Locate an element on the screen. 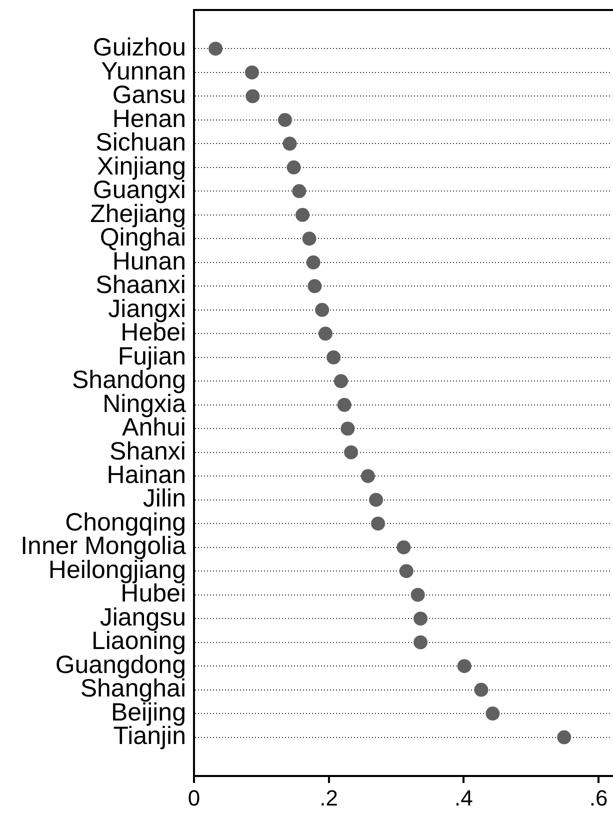 This screenshot has height=821, width=613. x-tick-label: 0 is located at coordinates (194, 797).